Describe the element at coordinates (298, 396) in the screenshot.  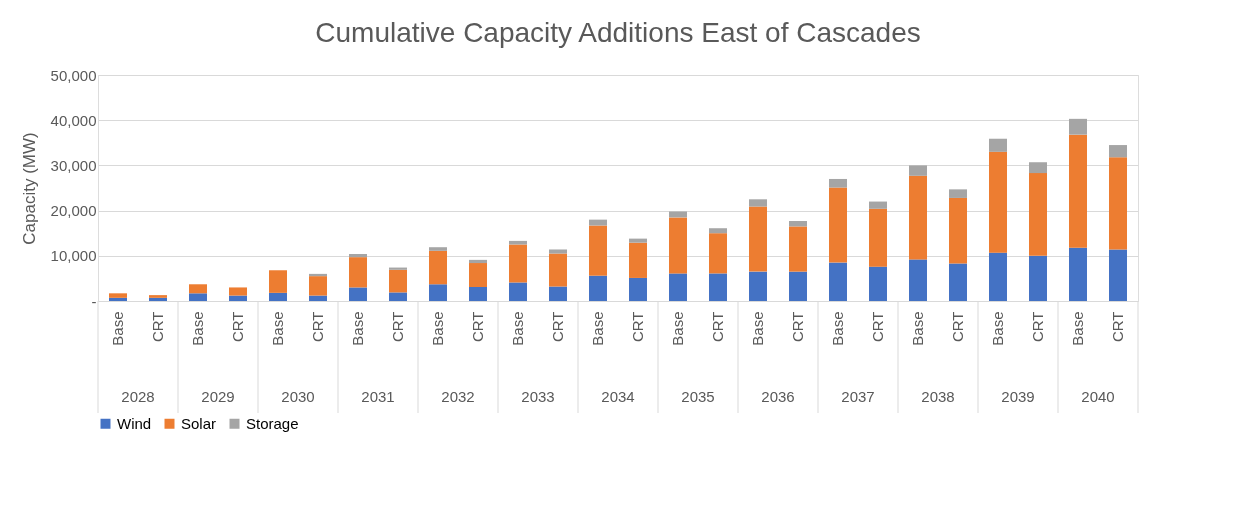
I see `text: 2030` at that location.